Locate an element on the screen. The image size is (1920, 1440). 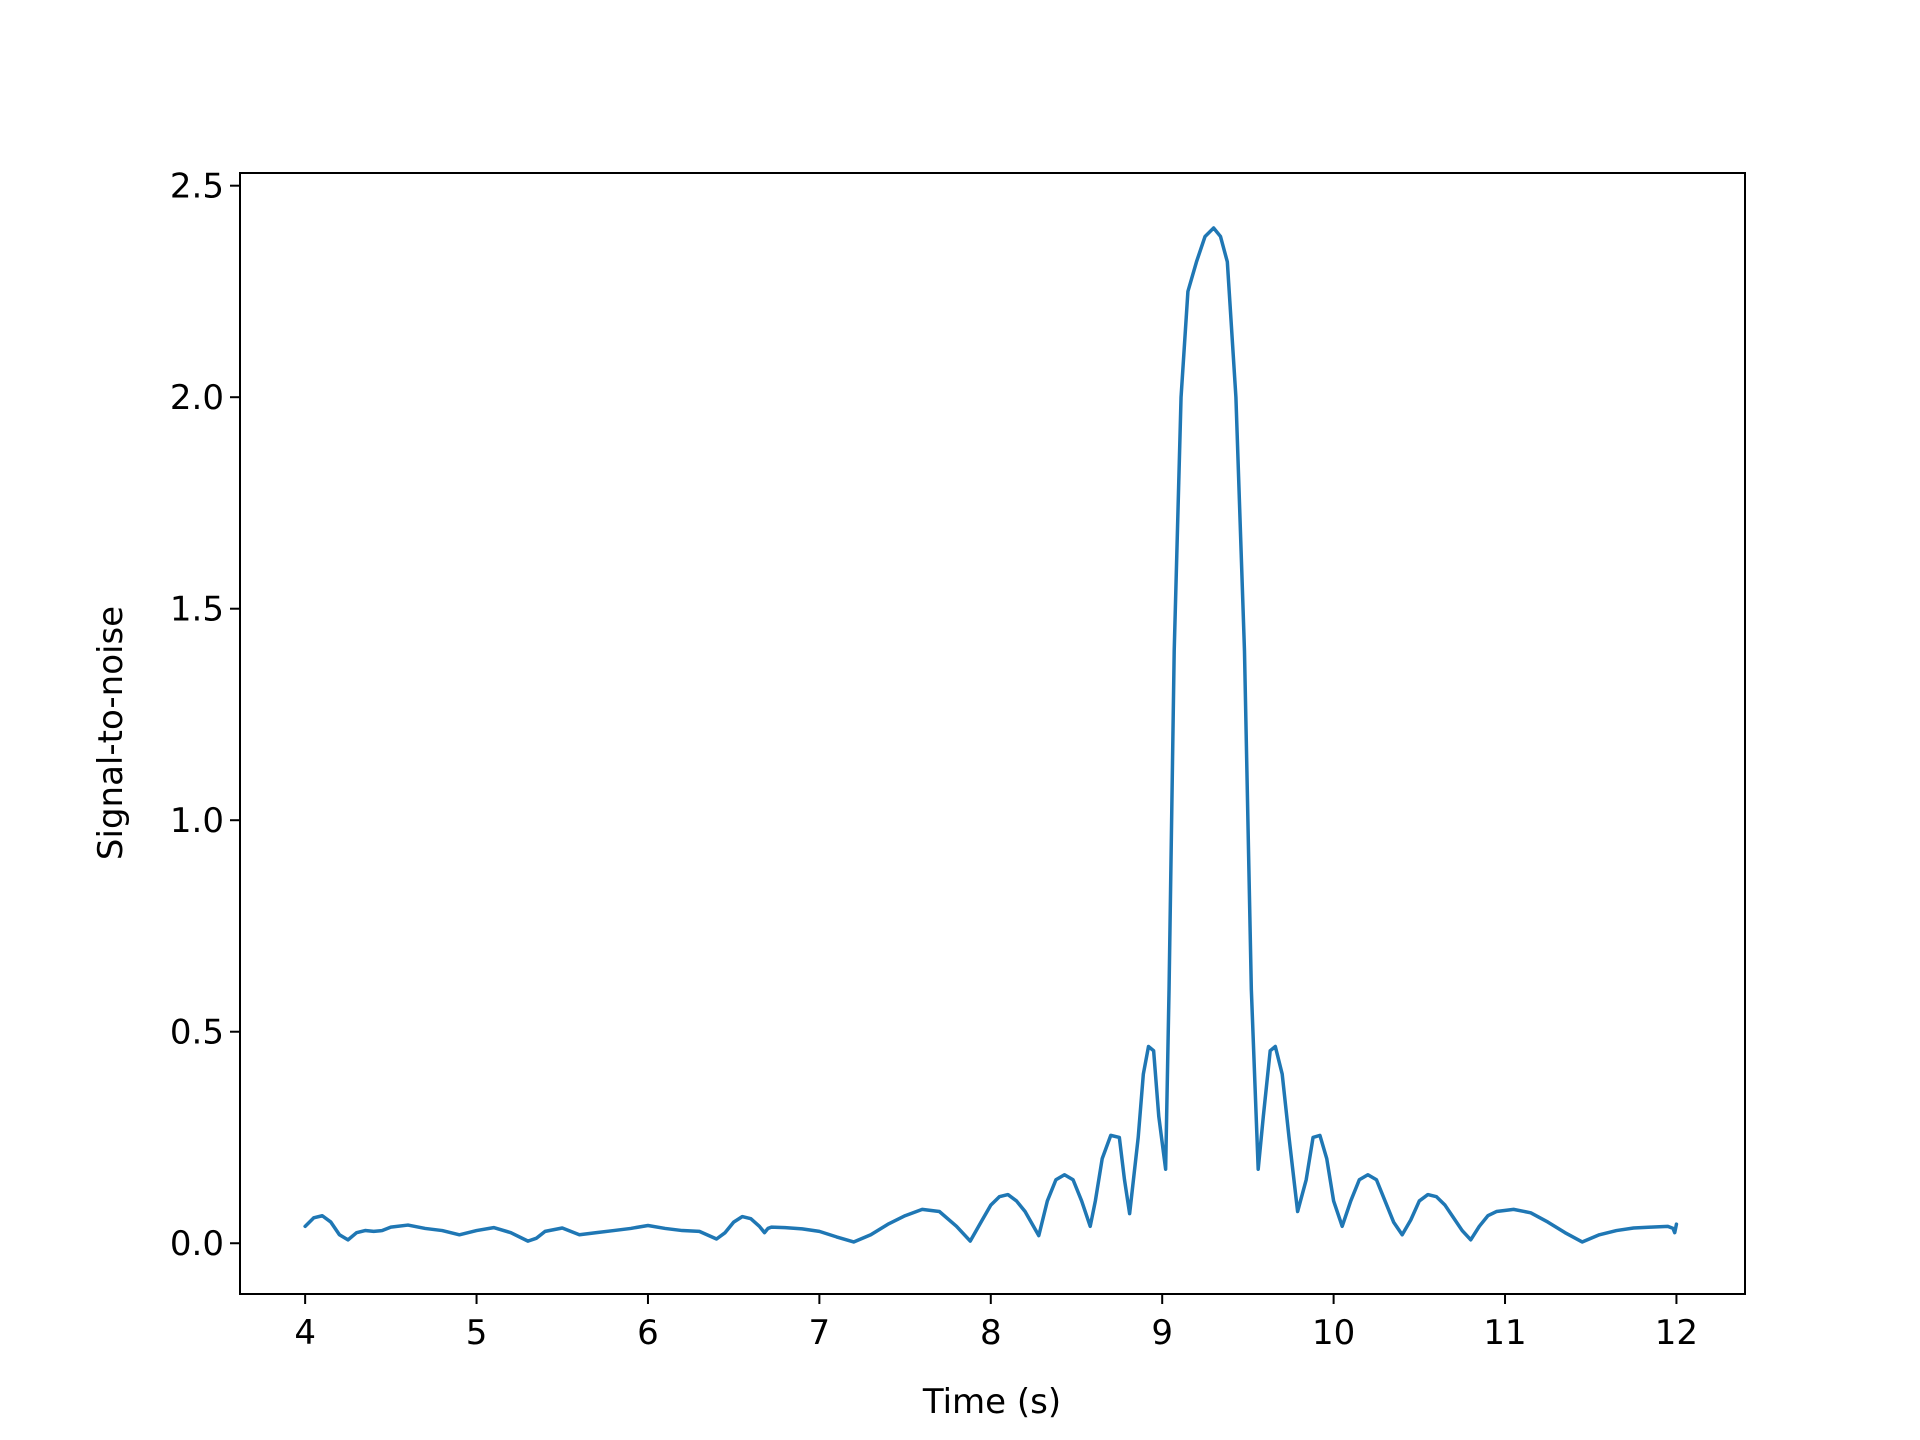
x-axis: 4 5 6 7 8 9 10 11 12 is located at coordinates (996, 1323).